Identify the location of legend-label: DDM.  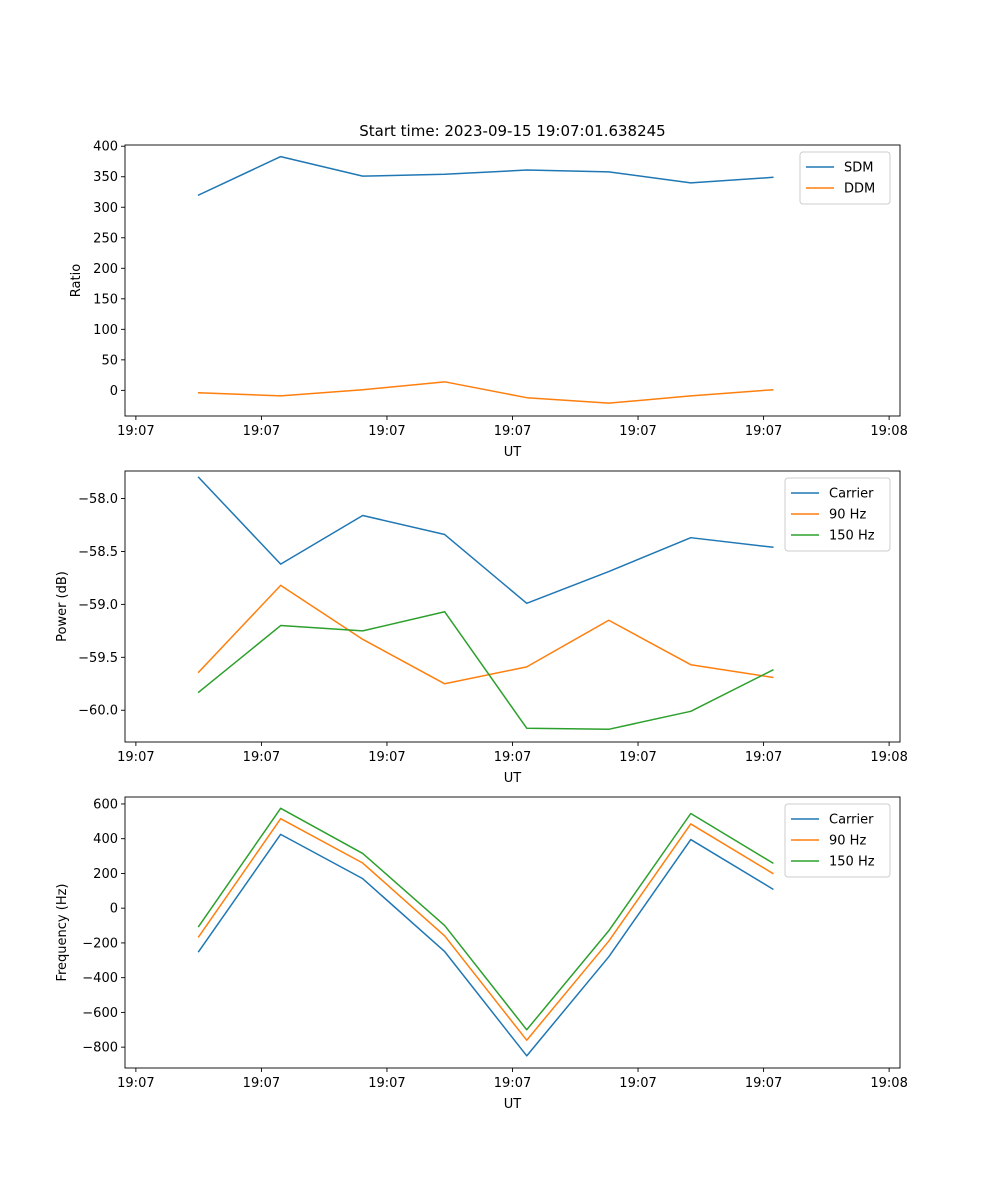
(859, 189).